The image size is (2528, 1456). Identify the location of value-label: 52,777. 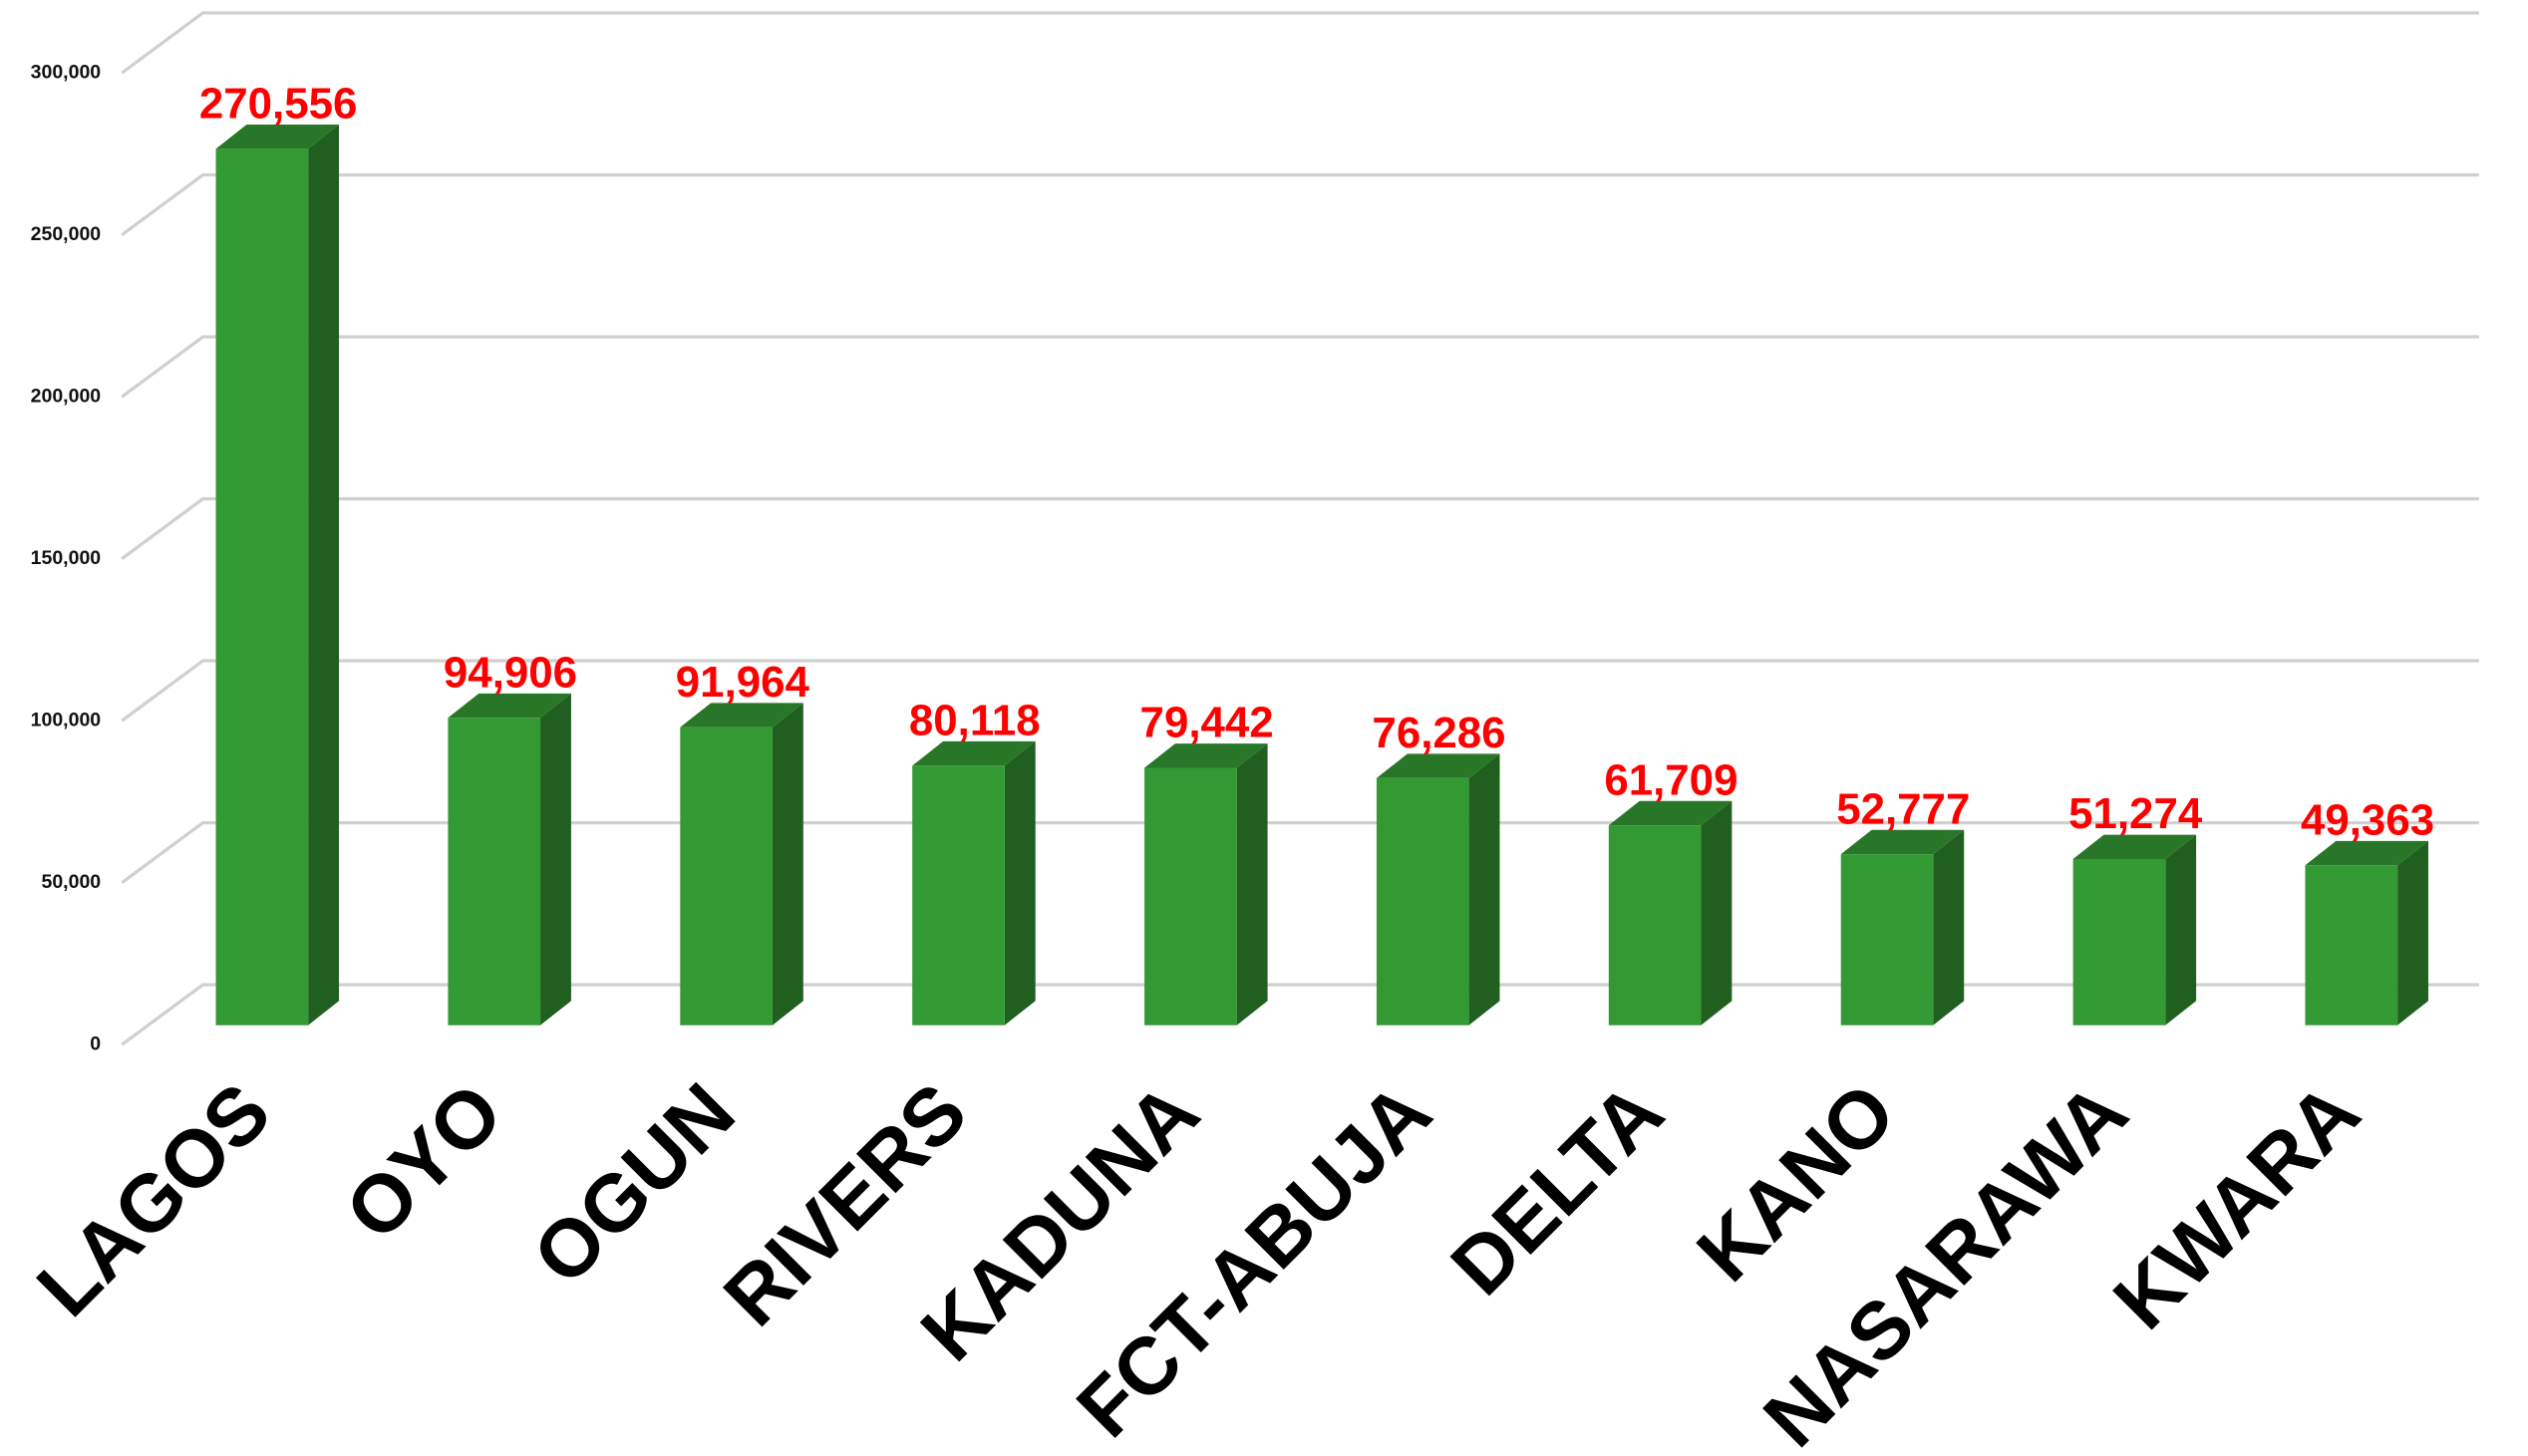
(1903, 808).